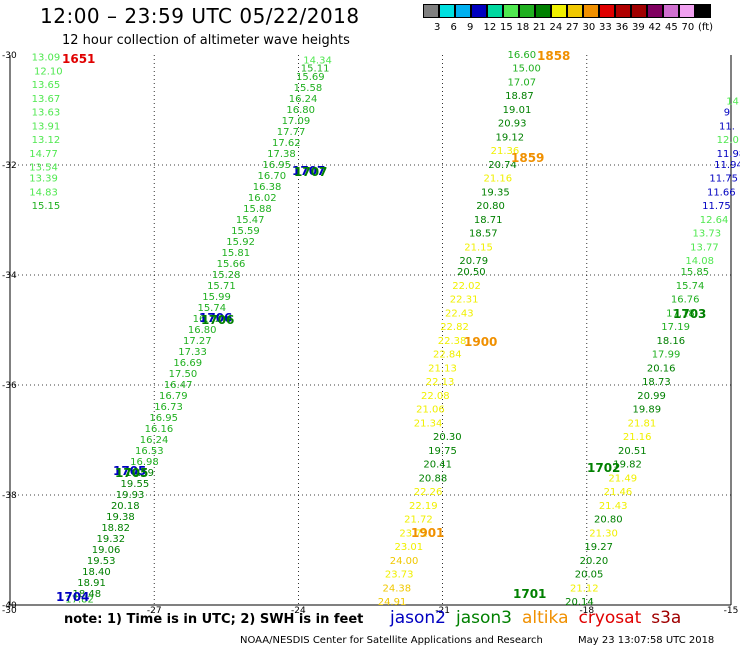 The image size is (740, 650). Describe the element at coordinates (603, 468) in the screenshot. I see `pass-time-label: 1702` at that location.